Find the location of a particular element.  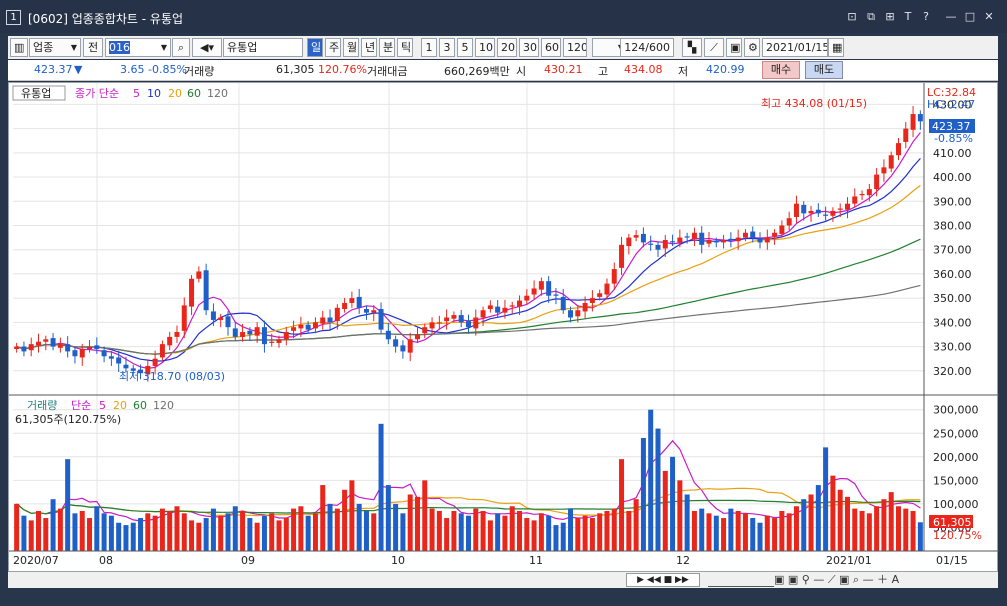

price-tick-label: 400.00 is located at coordinates (952, 177).